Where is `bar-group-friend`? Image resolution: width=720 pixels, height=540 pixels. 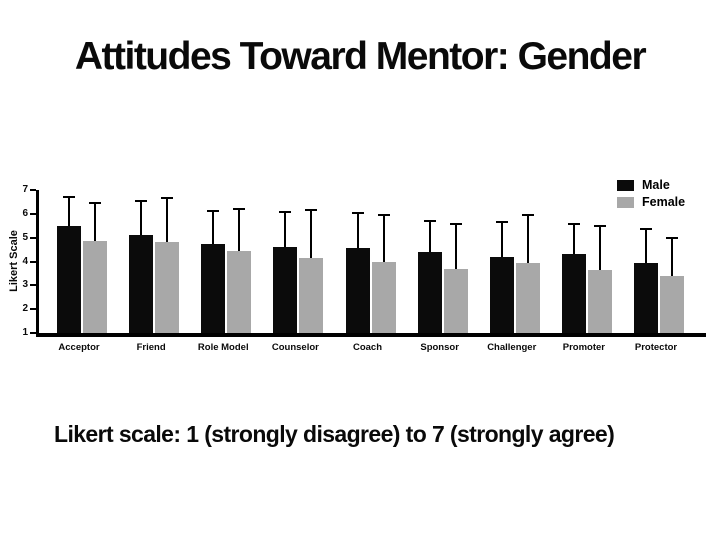 bar-group-friend is located at coordinates (154, 261).